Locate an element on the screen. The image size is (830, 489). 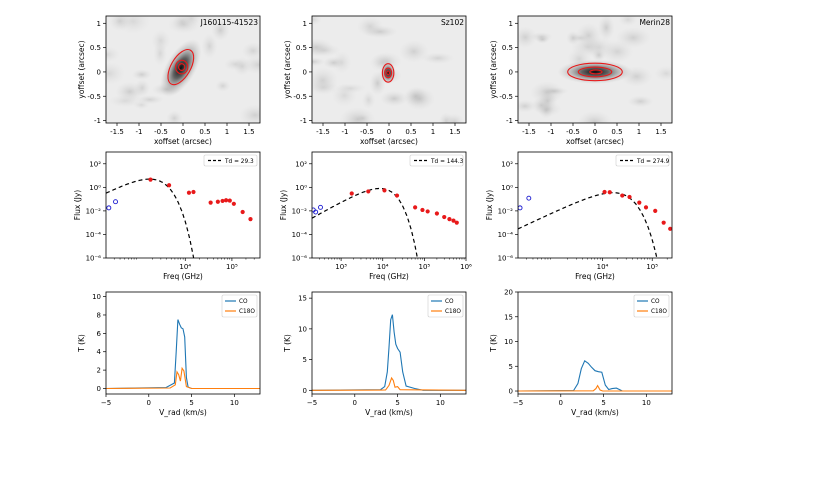
y-axis-label: yoffset (arcsec) is located at coordinates (287, 69).